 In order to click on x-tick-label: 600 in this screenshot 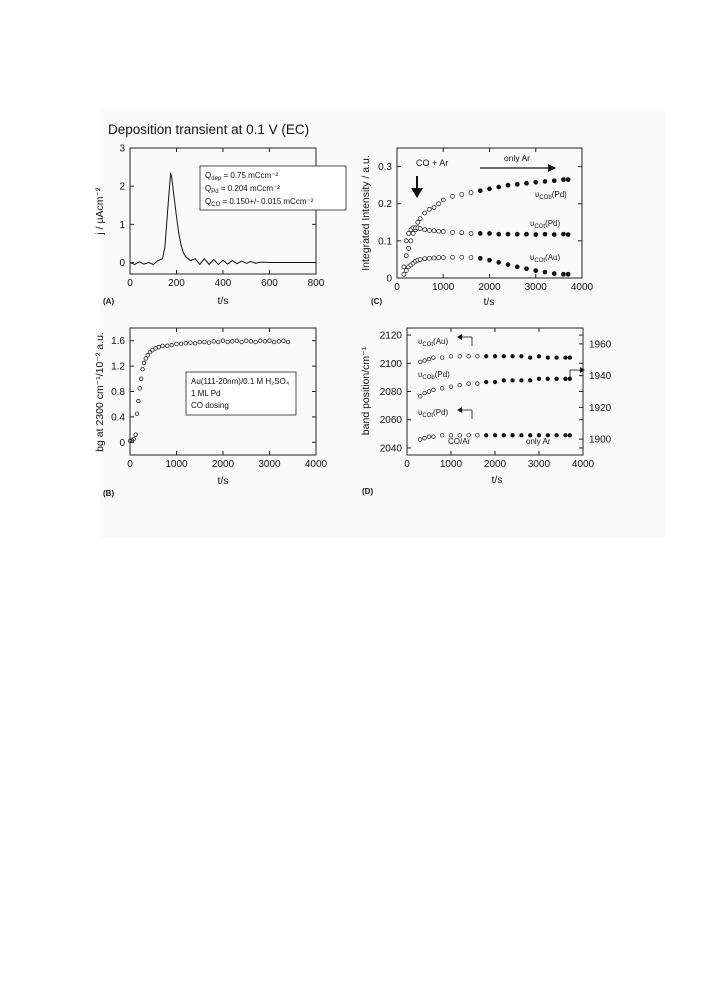, I will do `click(269, 283)`.